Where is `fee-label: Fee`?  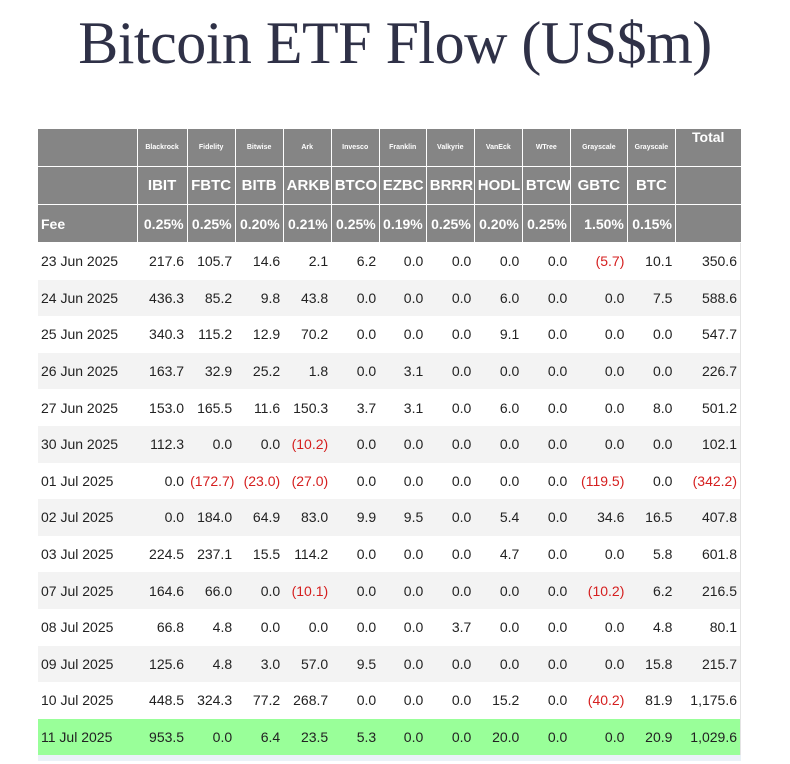 fee-label: Fee is located at coordinates (88, 223).